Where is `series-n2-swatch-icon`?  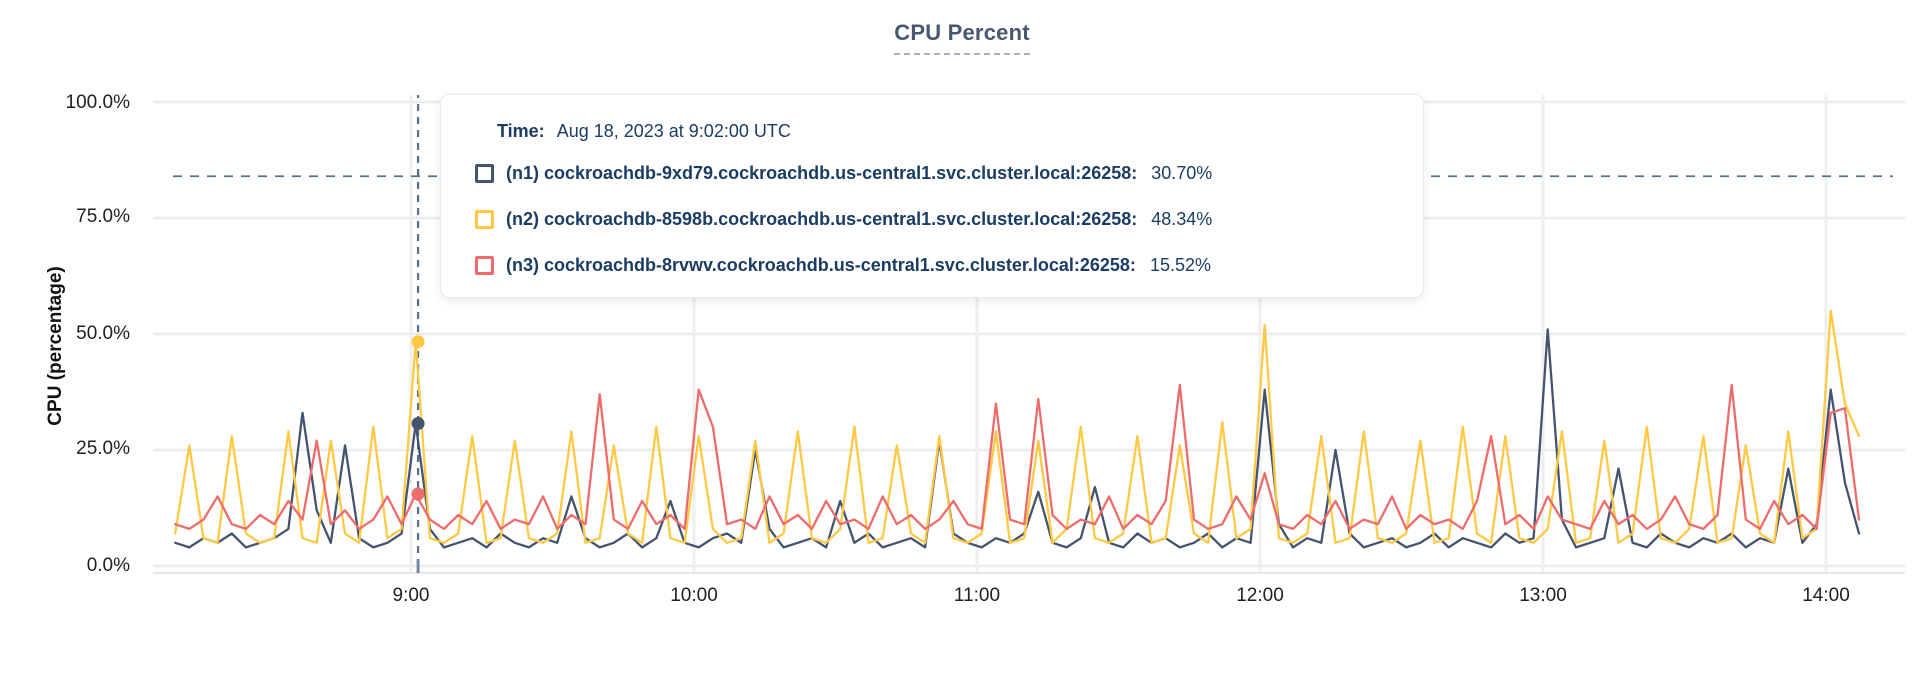 series-n2-swatch-icon is located at coordinates (484, 219).